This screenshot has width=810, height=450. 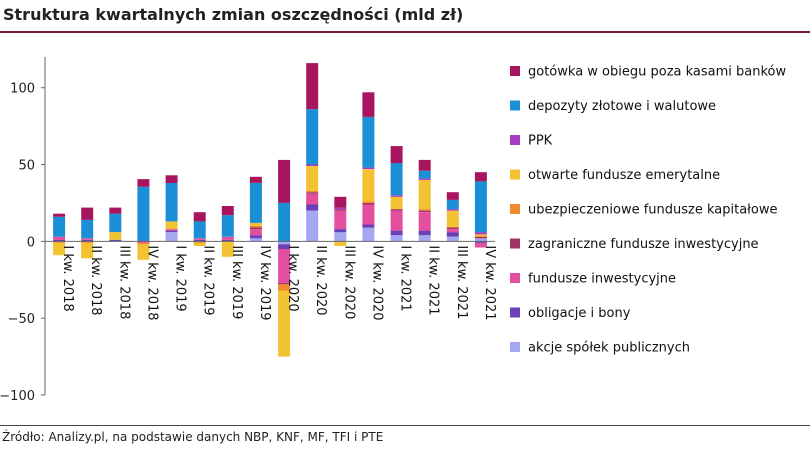 What do you see at coordinates (95, 280) in the screenshot?
I see `category-label: II kw. 2018` at bounding box center [95, 280].